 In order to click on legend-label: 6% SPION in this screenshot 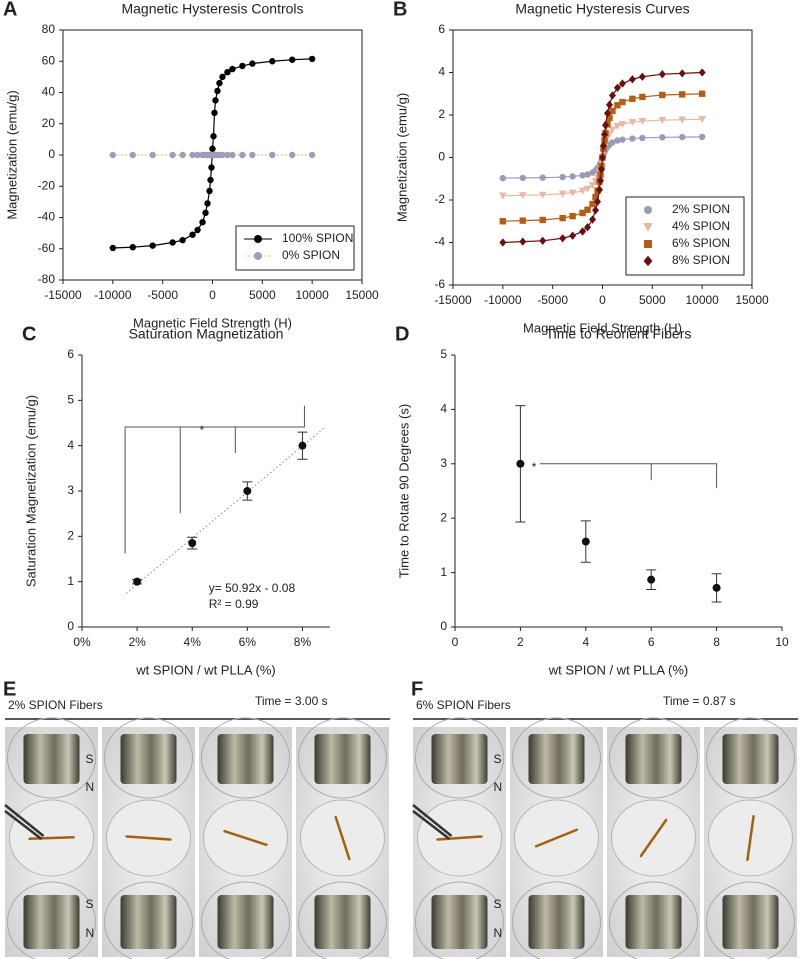, I will do `click(701, 243)`.